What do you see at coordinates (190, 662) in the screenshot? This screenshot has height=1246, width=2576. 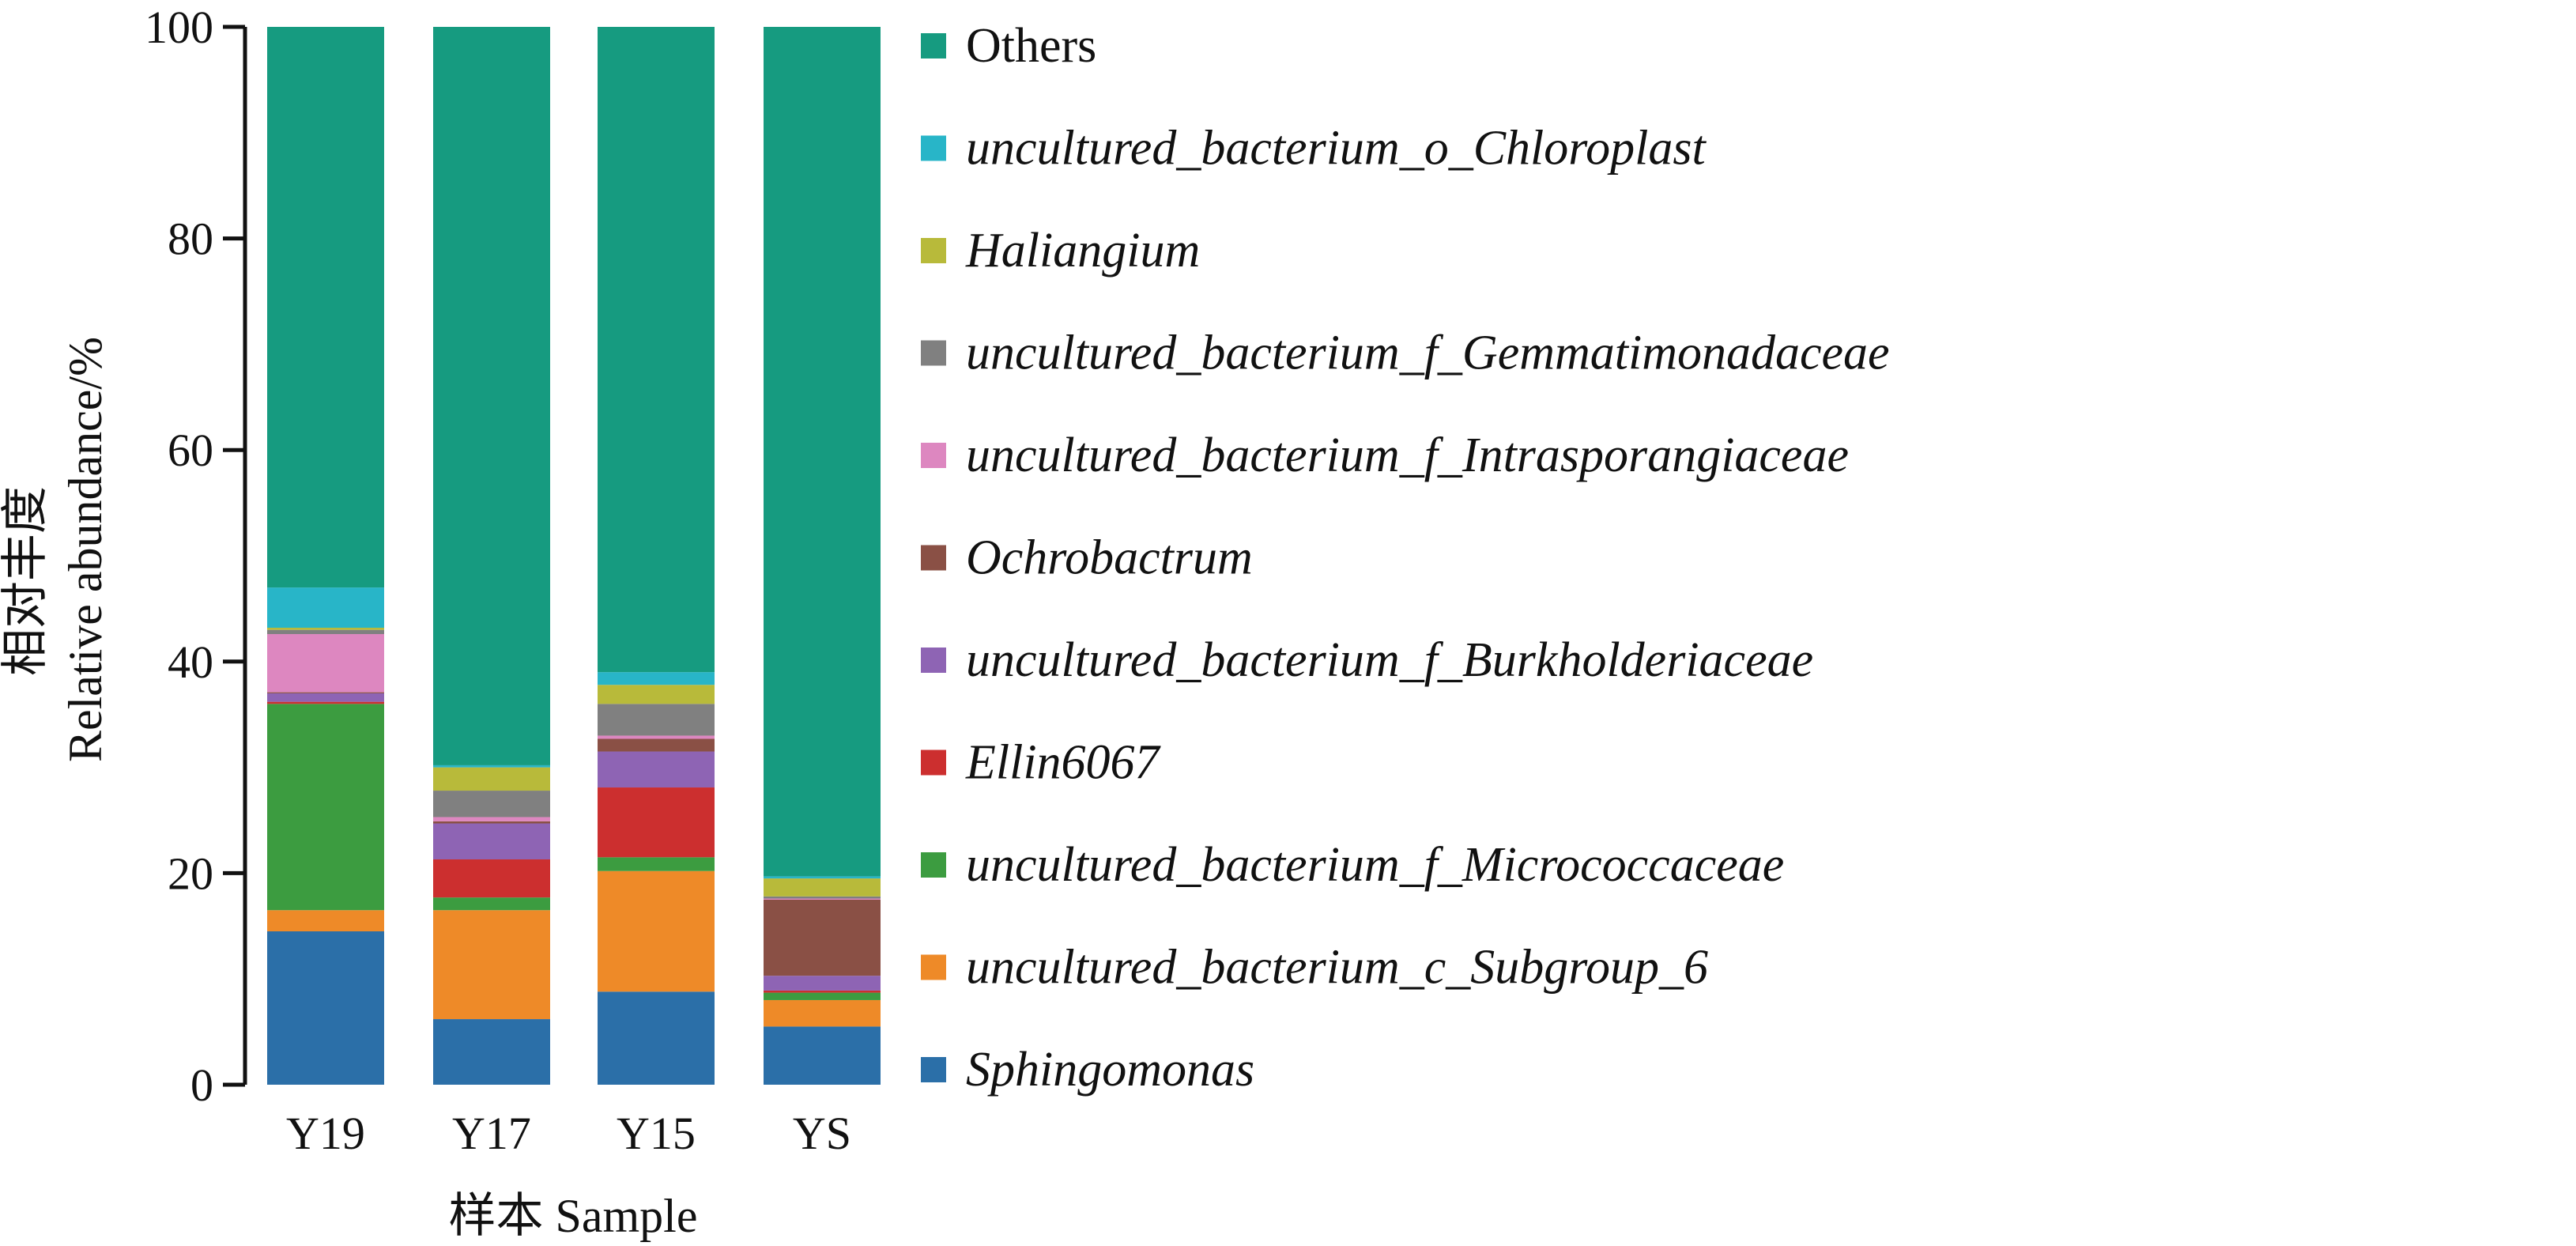 I see `y-tick-label: 40` at bounding box center [190, 662].